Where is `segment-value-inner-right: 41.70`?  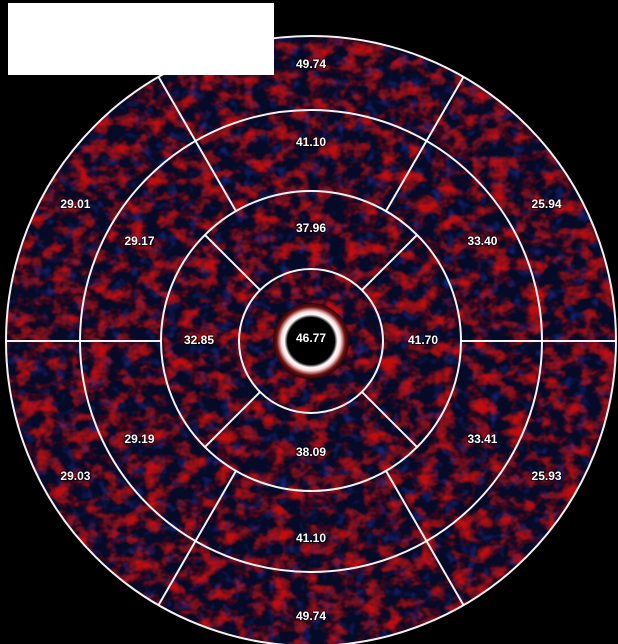 segment-value-inner-right: 41.70 is located at coordinates (423, 340).